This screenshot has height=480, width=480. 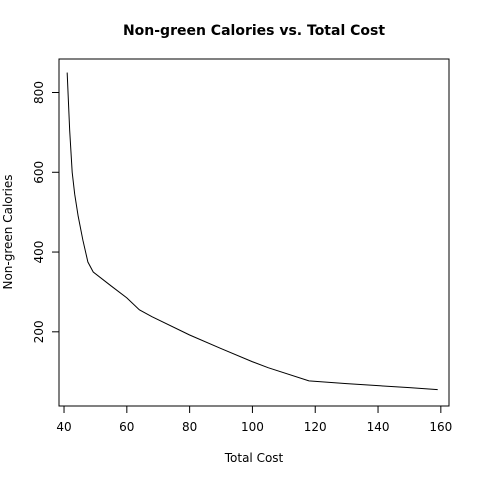 What do you see at coordinates (378, 427) in the screenshot?
I see `x-tick-label: 140` at bounding box center [378, 427].